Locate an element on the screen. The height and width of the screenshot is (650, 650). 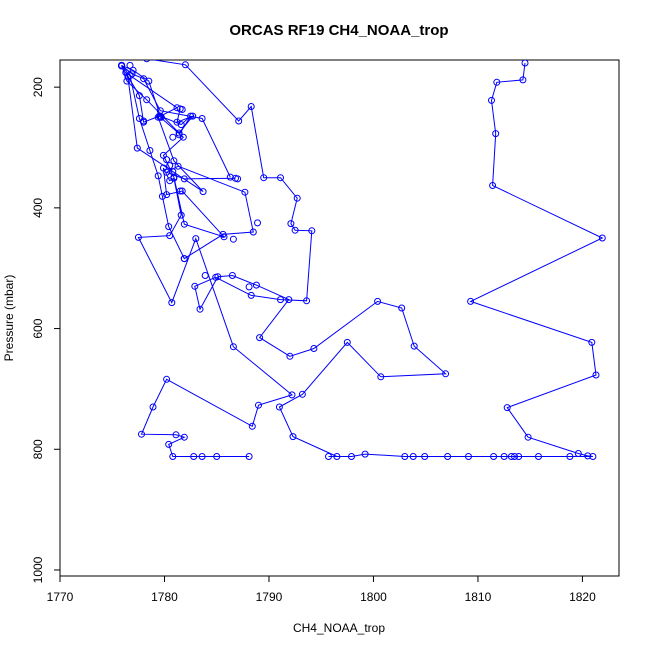
y-tick-label: 800 is located at coordinates (38, 449).